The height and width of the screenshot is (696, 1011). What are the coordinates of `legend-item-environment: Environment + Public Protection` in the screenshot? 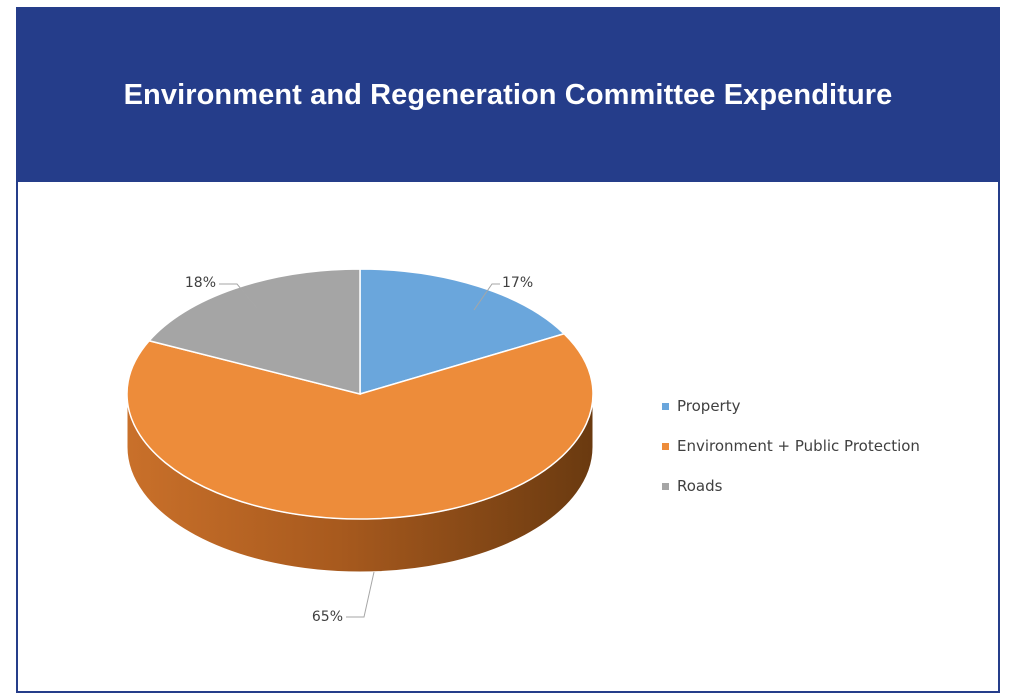 It's located at (791, 446).